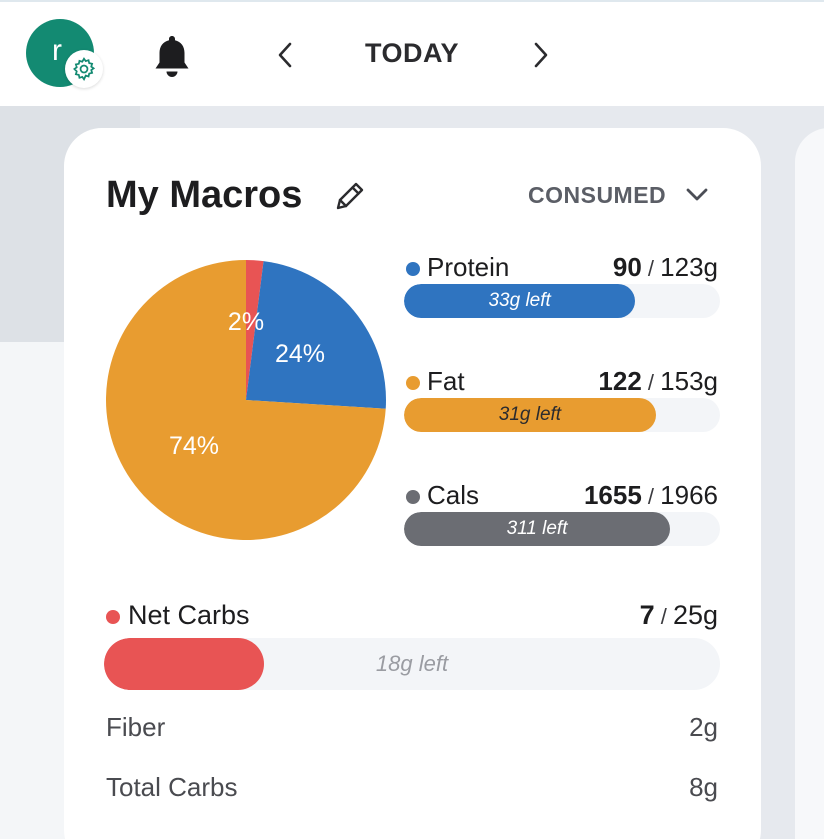 The width and height of the screenshot is (824, 839). What do you see at coordinates (703, 787) in the screenshot?
I see `total-carbs-value: 8g` at bounding box center [703, 787].